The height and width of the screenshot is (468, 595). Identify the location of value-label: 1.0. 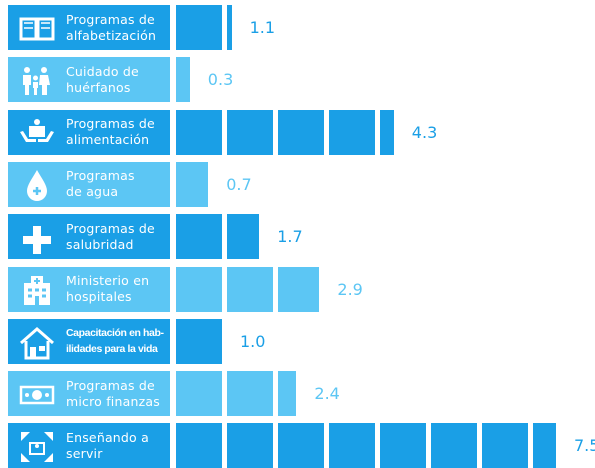
(253, 341).